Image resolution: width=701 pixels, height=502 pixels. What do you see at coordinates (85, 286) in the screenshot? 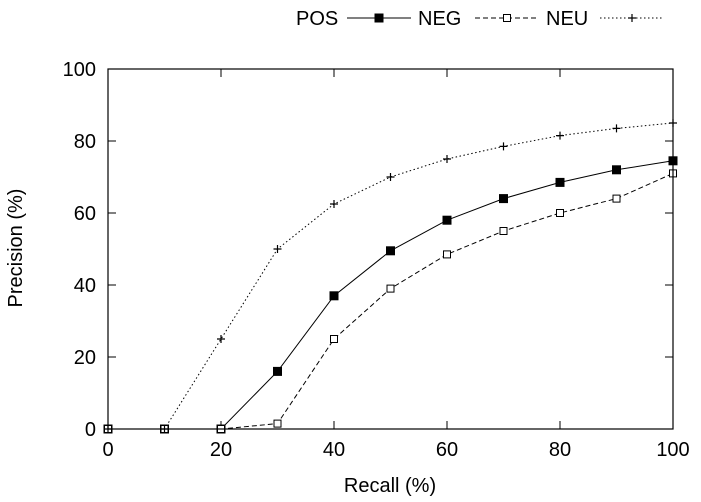
I see `y-tick-label-40: 40` at bounding box center [85, 286].